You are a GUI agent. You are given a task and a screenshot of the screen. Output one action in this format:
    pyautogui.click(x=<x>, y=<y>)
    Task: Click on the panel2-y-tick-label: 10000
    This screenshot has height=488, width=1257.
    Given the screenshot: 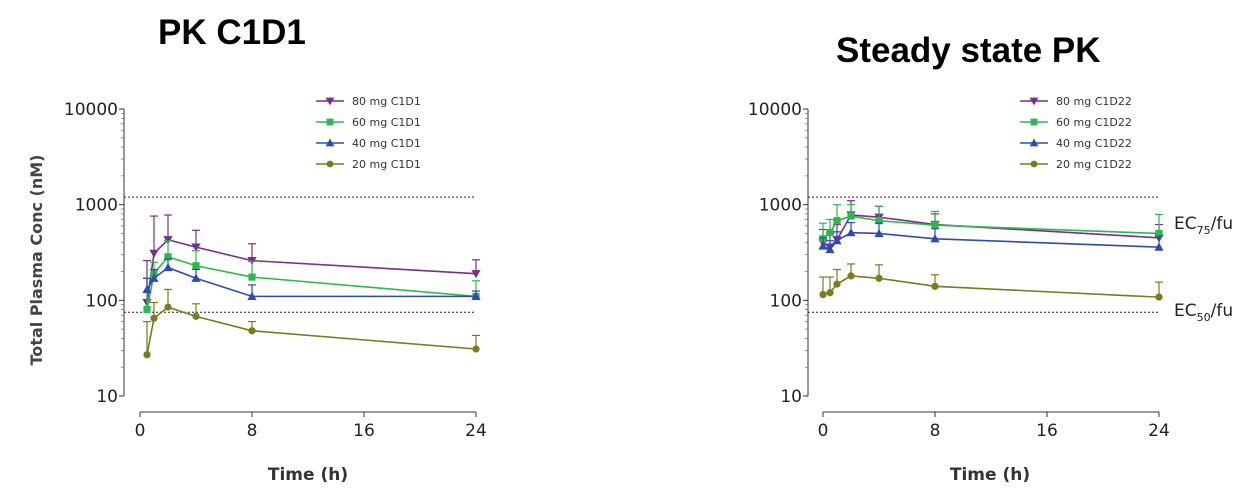 What is the action you would take?
    pyautogui.click(x=775, y=110)
    